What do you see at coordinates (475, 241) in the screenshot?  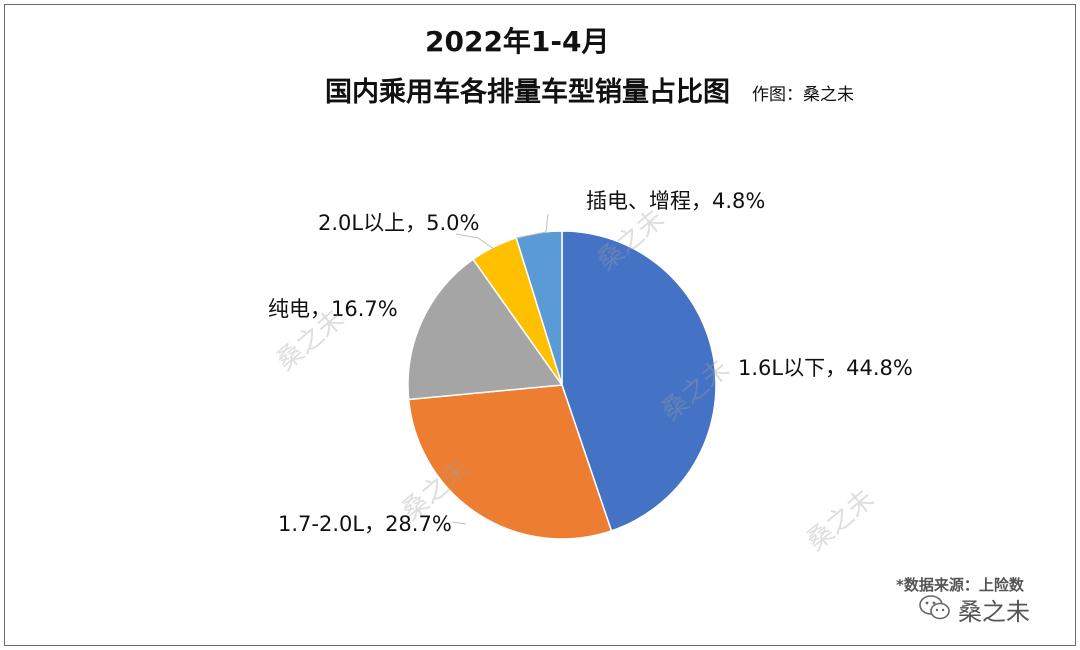 I see `leader-line-over-2-0l` at bounding box center [475, 241].